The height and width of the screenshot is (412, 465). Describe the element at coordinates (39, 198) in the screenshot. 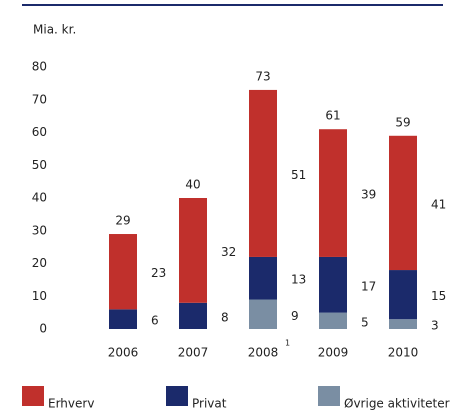

I see `y-tick-label: 40` at that location.